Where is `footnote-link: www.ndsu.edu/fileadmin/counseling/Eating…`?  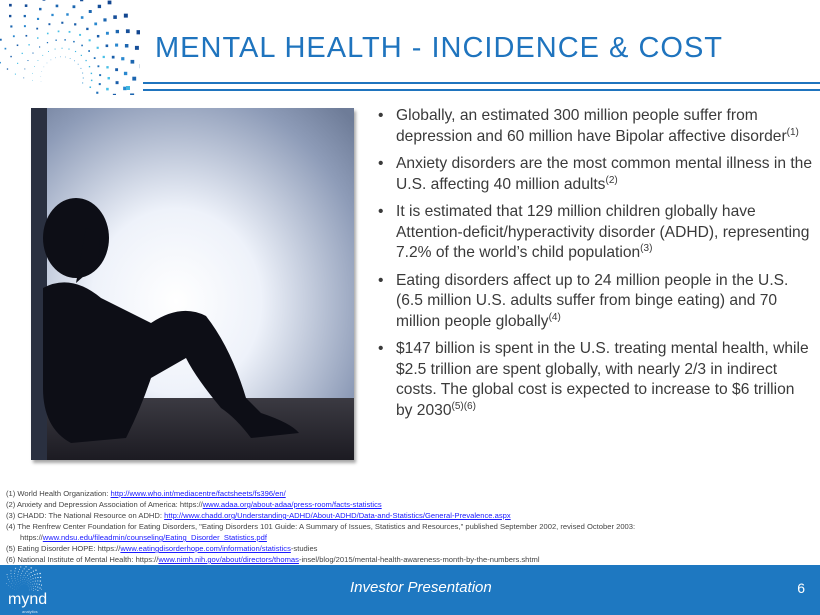
footnote-link: www.ndsu.edu/fileadmin/counseling/Eating… is located at coordinates (154, 537).